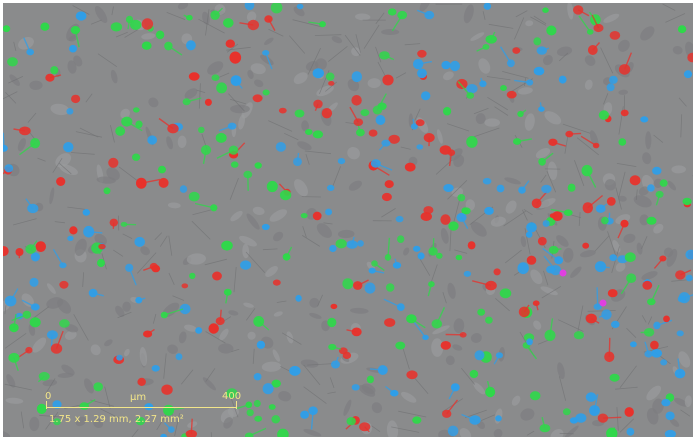 This screenshot has width=696, height=440. I want to click on scale-unit-label: µm, so click(138, 397).